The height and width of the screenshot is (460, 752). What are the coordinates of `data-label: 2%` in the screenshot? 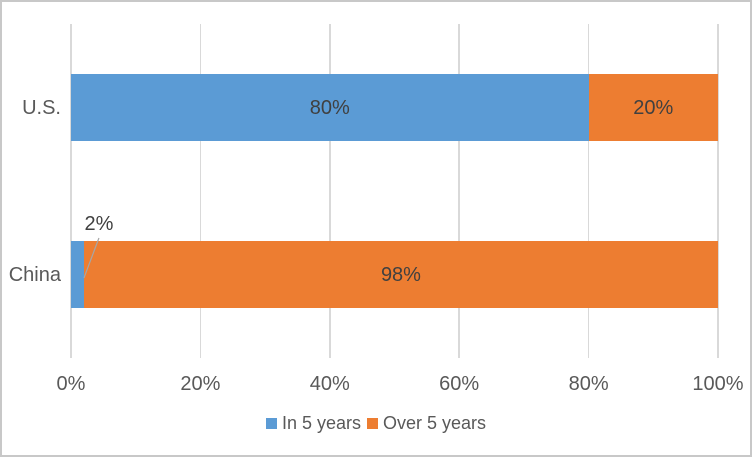 It's located at (99, 224).